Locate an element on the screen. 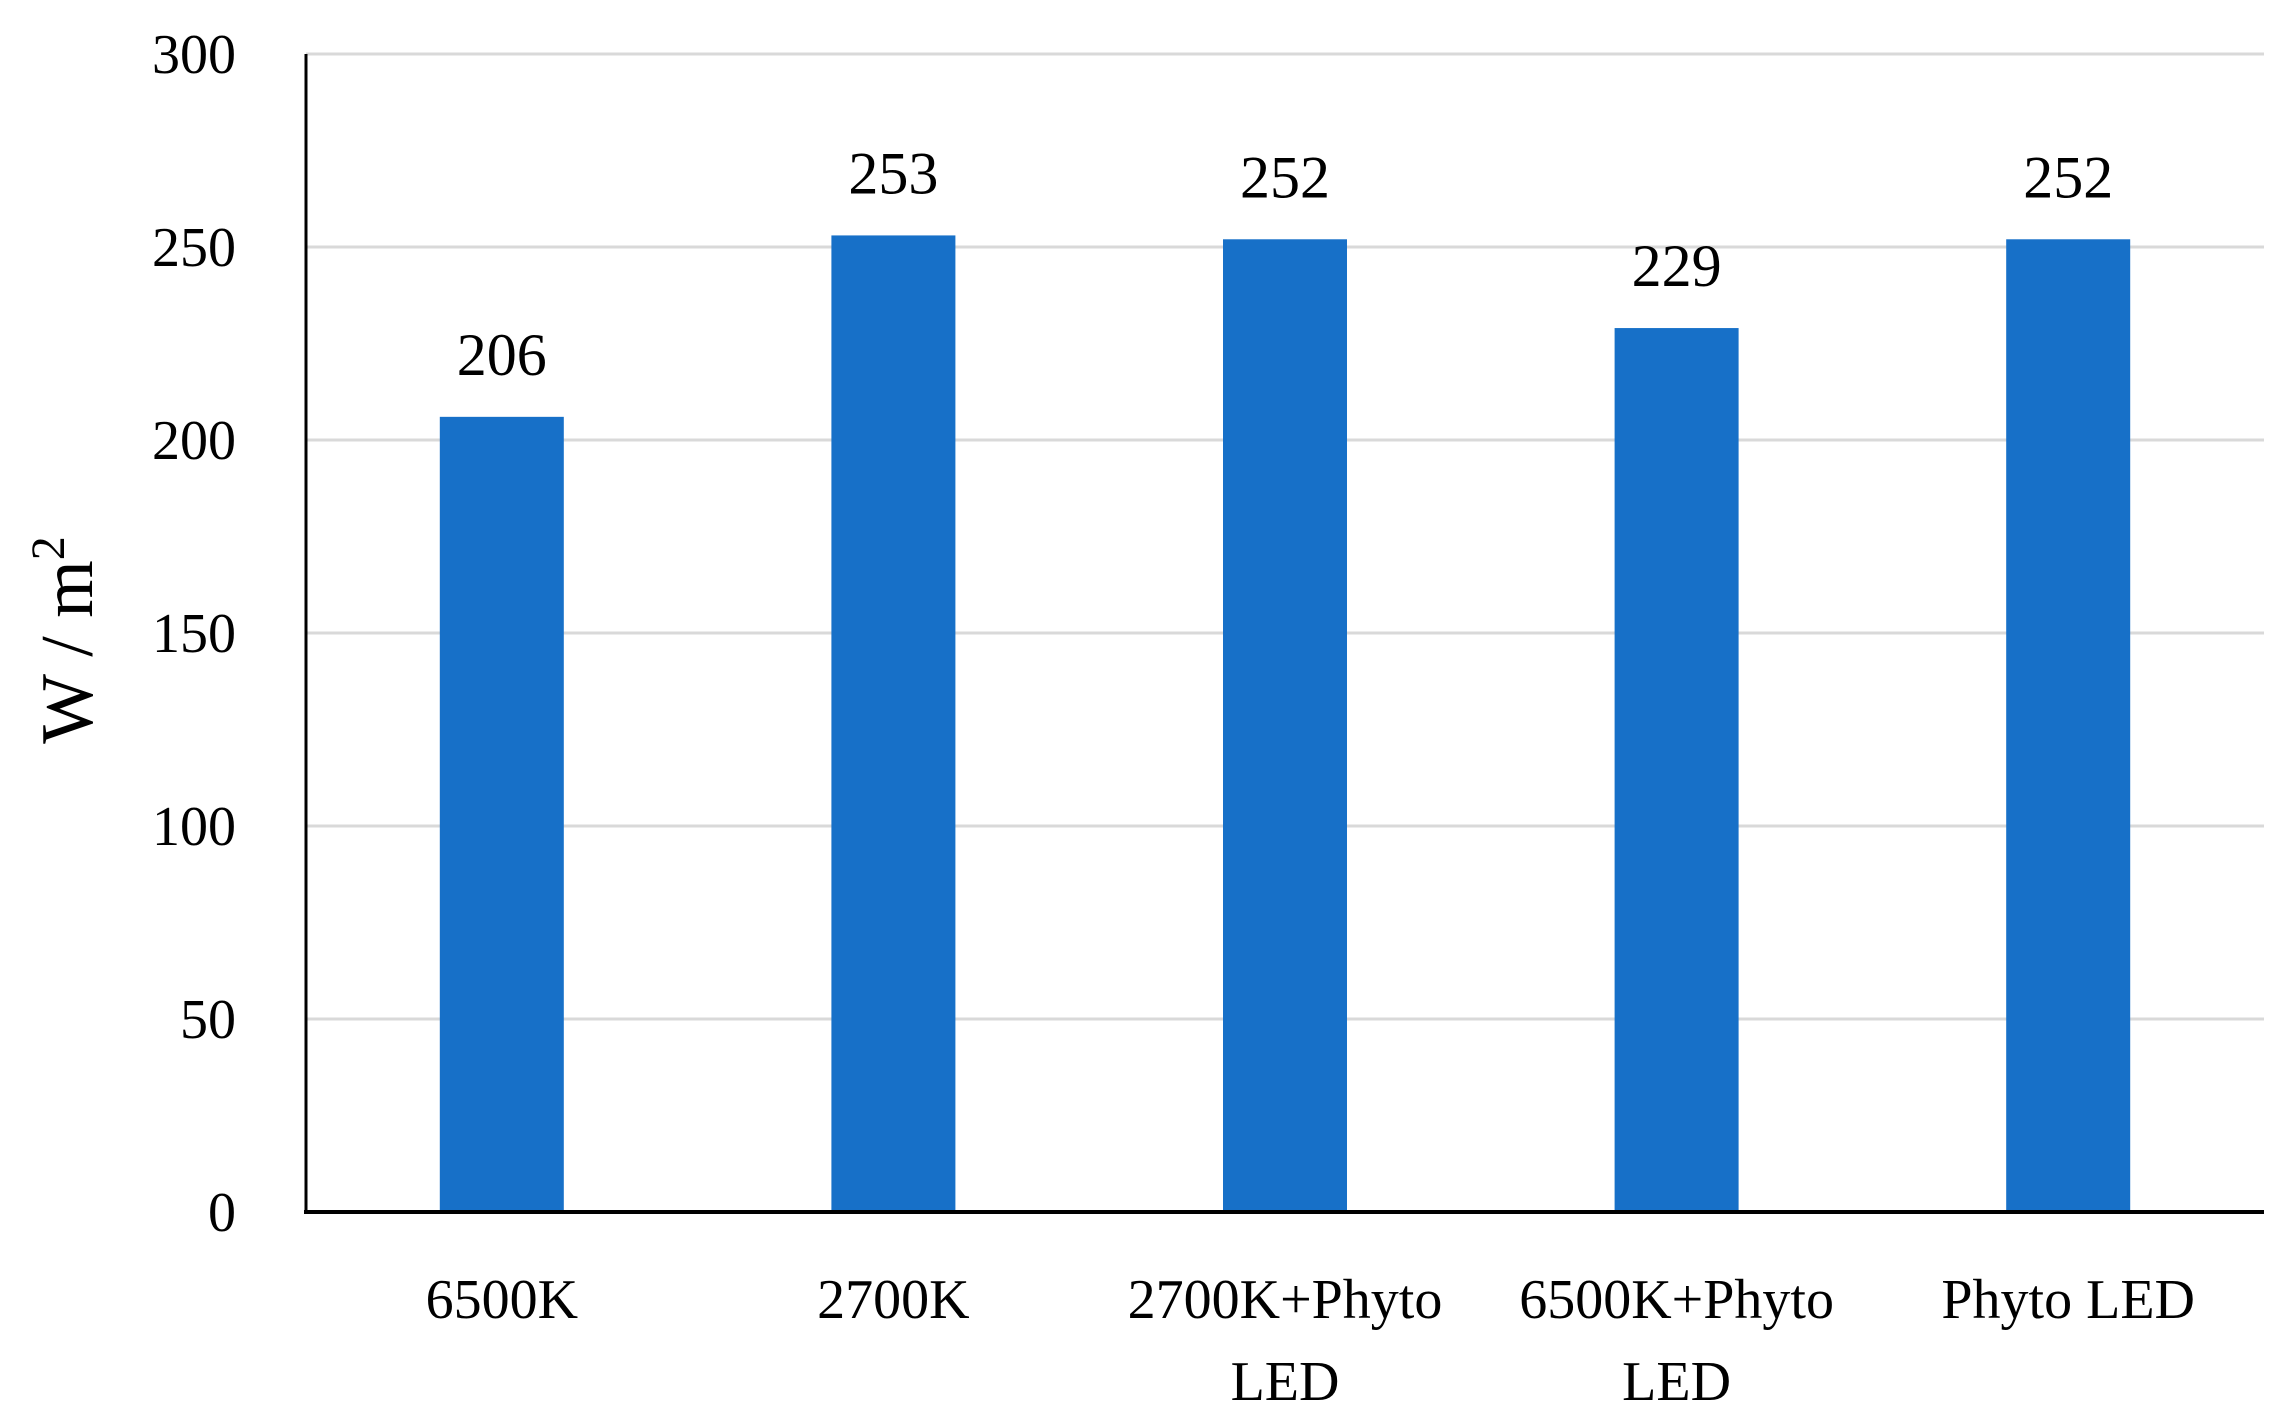 This screenshot has height=1420, width=2284. x-category-label: 2700K is located at coordinates (893, 1300).